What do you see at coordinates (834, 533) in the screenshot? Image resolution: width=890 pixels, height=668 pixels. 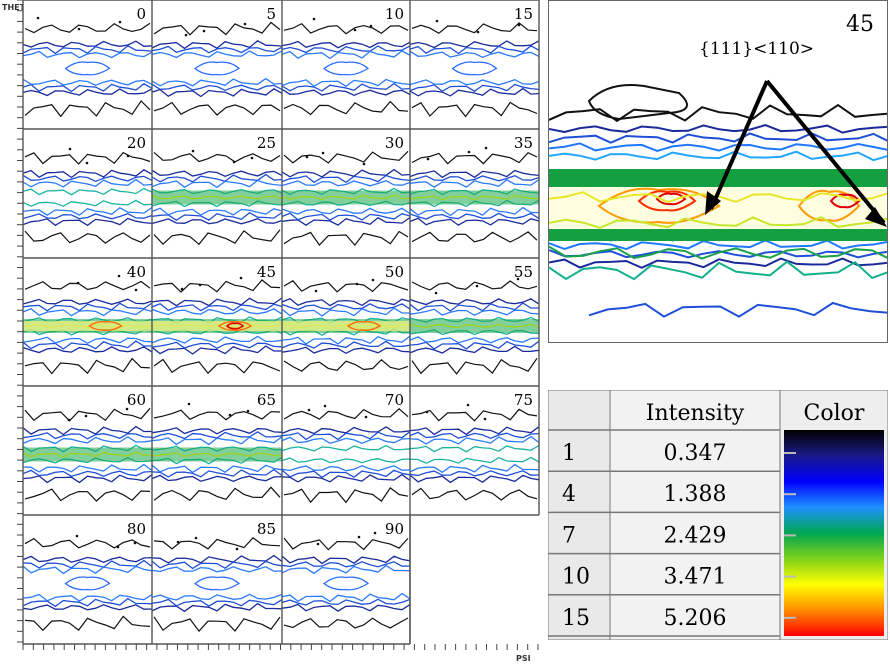 I see `color-scale-bar` at bounding box center [834, 533].